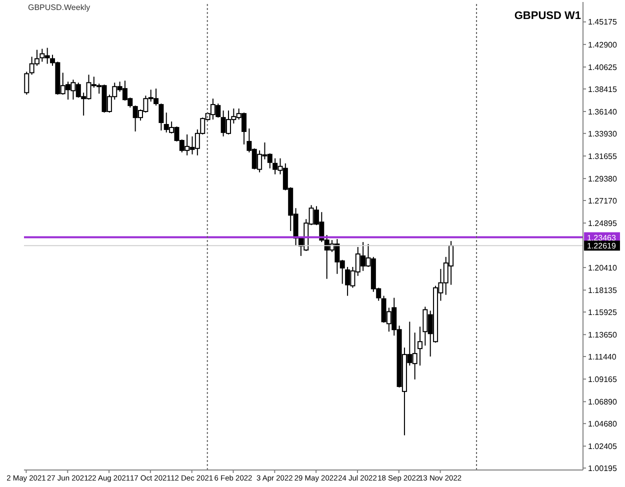 This screenshot has height=487, width=625. What do you see at coordinates (603, 67) in the screenshot?
I see `y-tick-label: 1.40625` at bounding box center [603, 67].